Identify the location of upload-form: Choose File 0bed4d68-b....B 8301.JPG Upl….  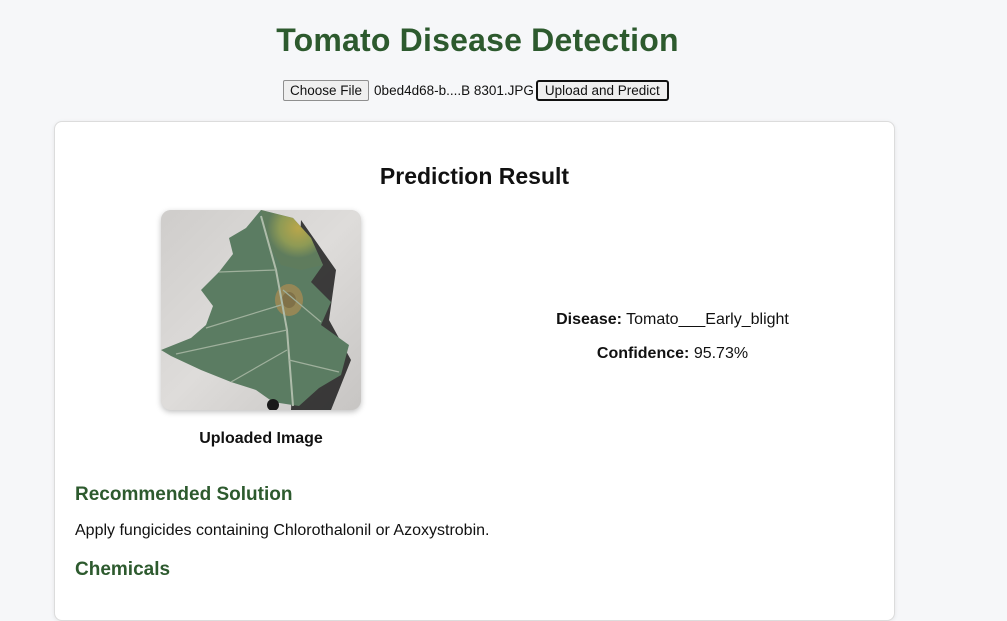
(476, 90).